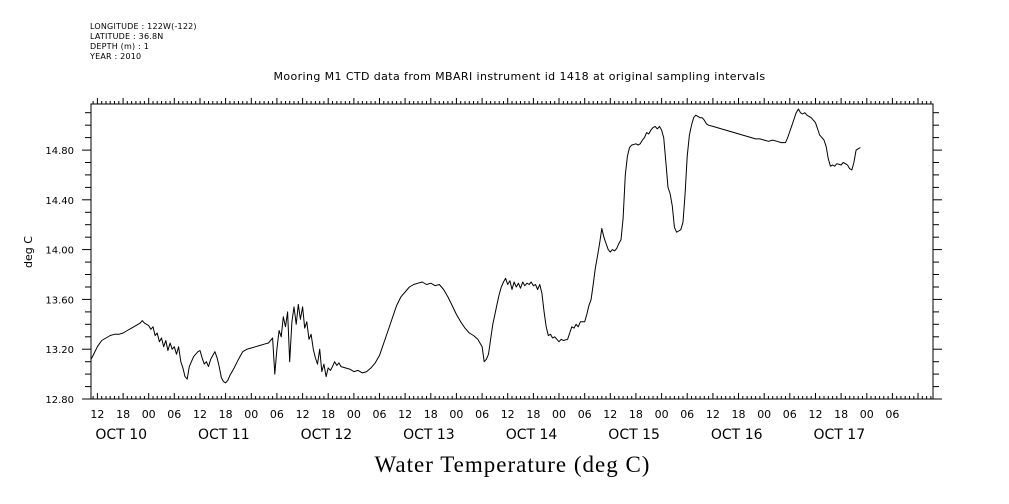 The image size is (1009, 504). I want to click on y-tick-label: 13.20, so click(59, 350).